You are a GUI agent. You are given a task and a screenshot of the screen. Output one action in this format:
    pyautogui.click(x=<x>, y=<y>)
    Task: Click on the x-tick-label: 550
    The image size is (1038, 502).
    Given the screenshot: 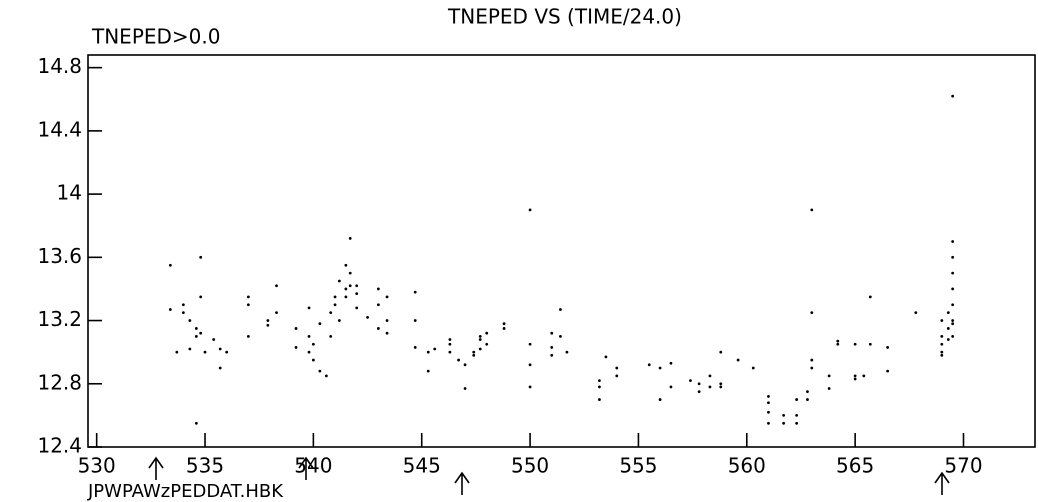 What is the action you would take?
    pyautogui.click(x=530, y=466)
    